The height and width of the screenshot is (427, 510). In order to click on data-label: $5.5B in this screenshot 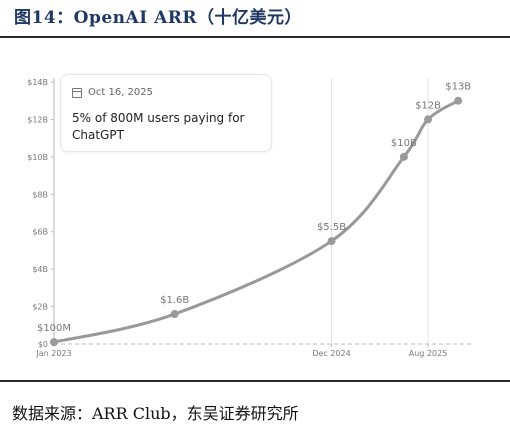, I will do `click(331, 227)`.